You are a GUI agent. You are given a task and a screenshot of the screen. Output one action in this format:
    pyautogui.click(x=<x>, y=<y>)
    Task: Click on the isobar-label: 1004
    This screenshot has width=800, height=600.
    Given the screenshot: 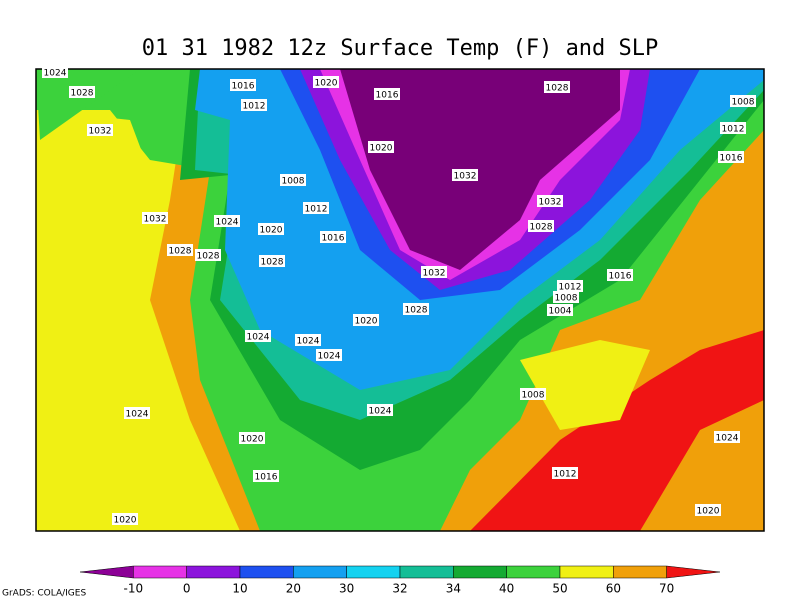 What is the action you would take?
    pyautogui.click(x=560, y=312)
    